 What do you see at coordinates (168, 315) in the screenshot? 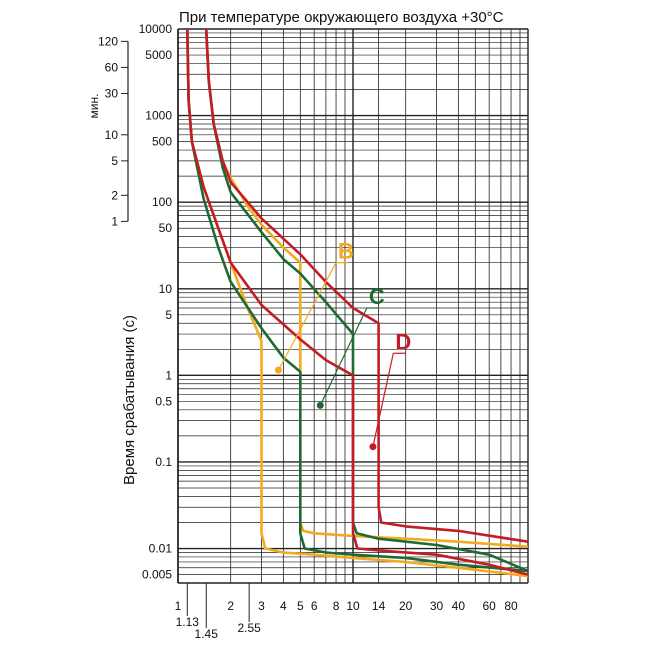
I see `y-tick-label: 5` at bounding box center [168, 315].